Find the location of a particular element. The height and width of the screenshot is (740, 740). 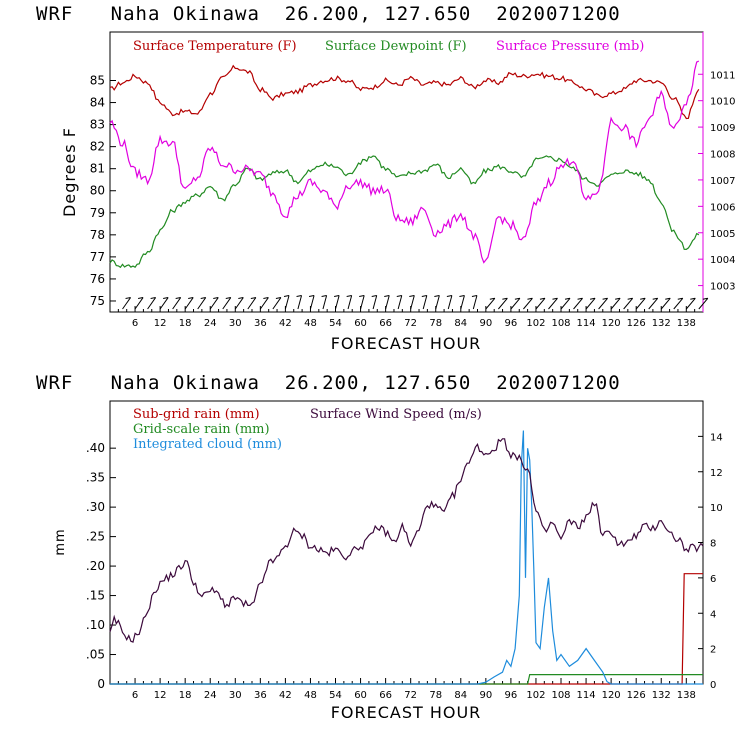

y2-tick-label: 8 is located at coordinates (713, 544).